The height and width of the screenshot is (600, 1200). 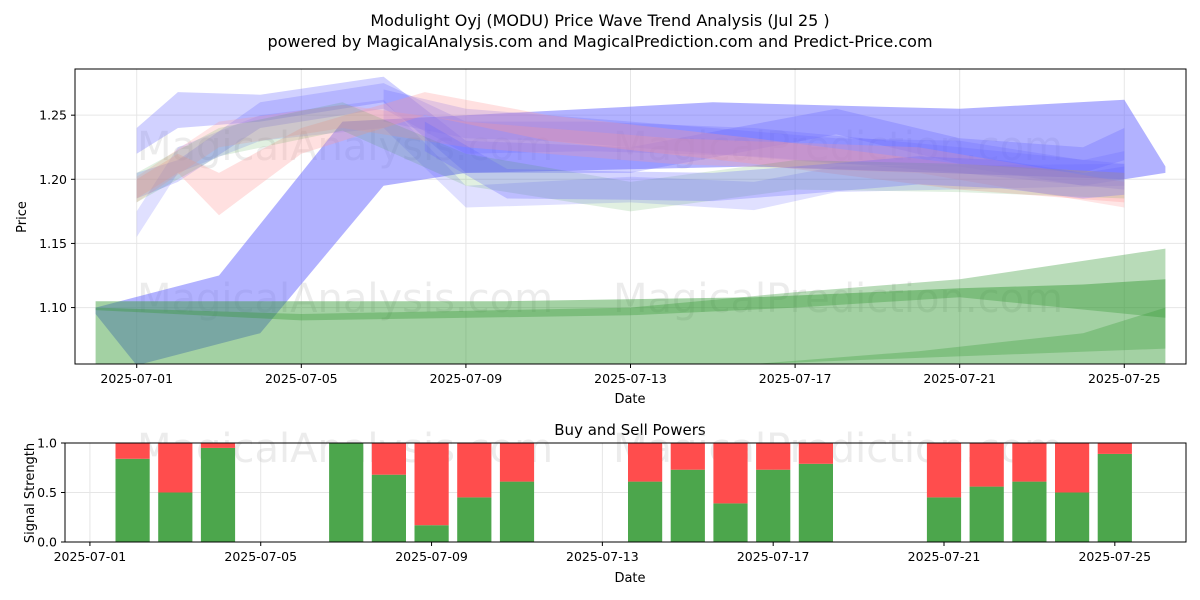 What do you see at coordinates (630, 430) in the screenshot?
I see `signal-title: Buy and Sell Powers` at bounding box center [630, 430].